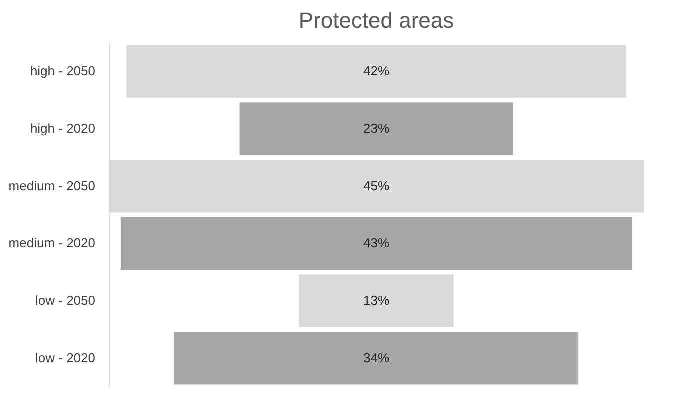  What do you see at coordinates (52, 186) in the screenshot?
I see `category-label: medium - 2050` at bounding box center [52, 186].